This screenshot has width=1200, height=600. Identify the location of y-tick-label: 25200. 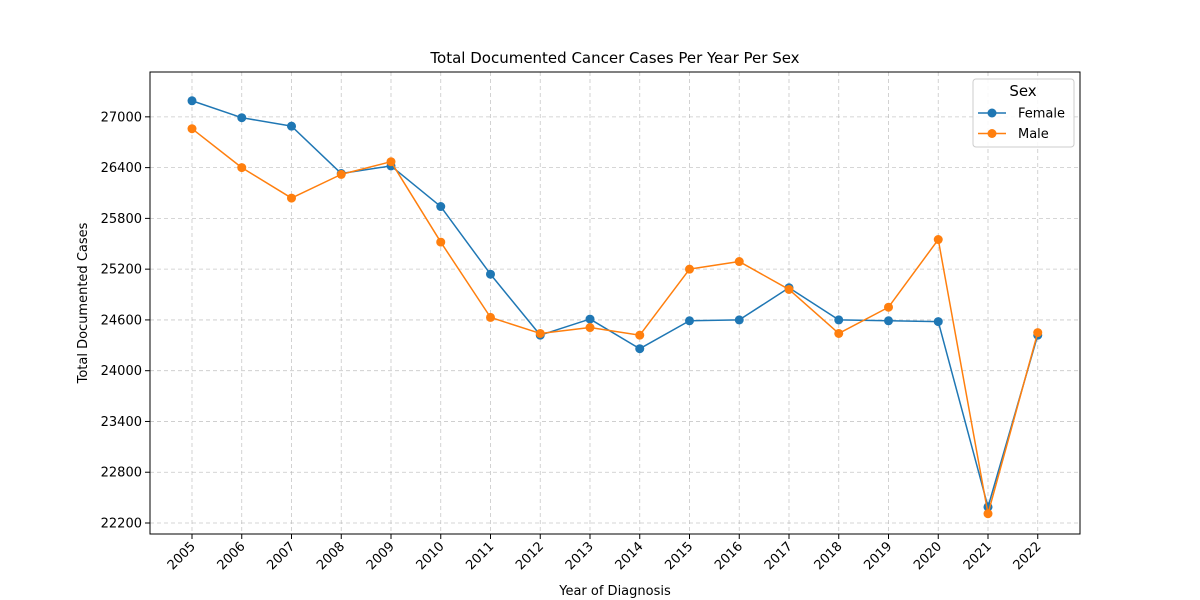
(121, 270).